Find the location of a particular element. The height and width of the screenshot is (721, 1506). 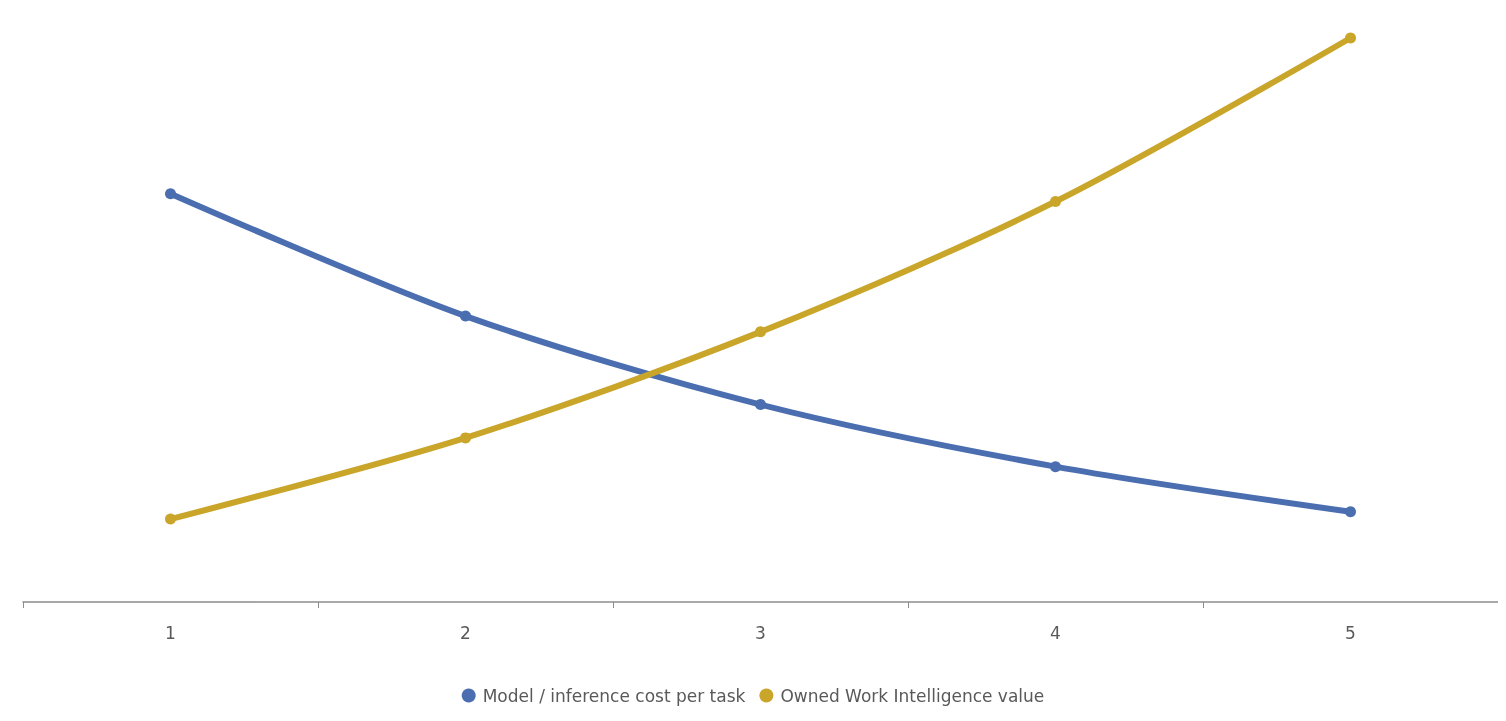

x-tick-label: 3 is located at coordinates (760, 632).